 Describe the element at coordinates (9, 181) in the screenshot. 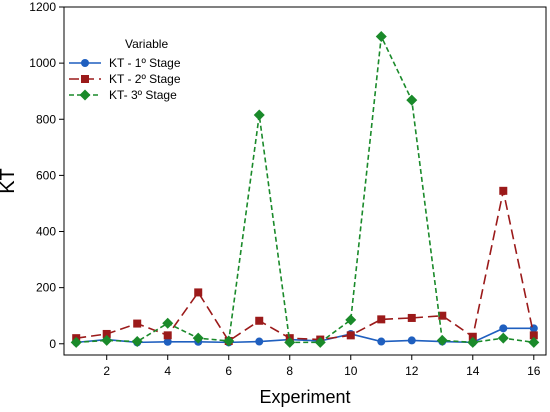

I see `y-axis-label: KT` at that location.